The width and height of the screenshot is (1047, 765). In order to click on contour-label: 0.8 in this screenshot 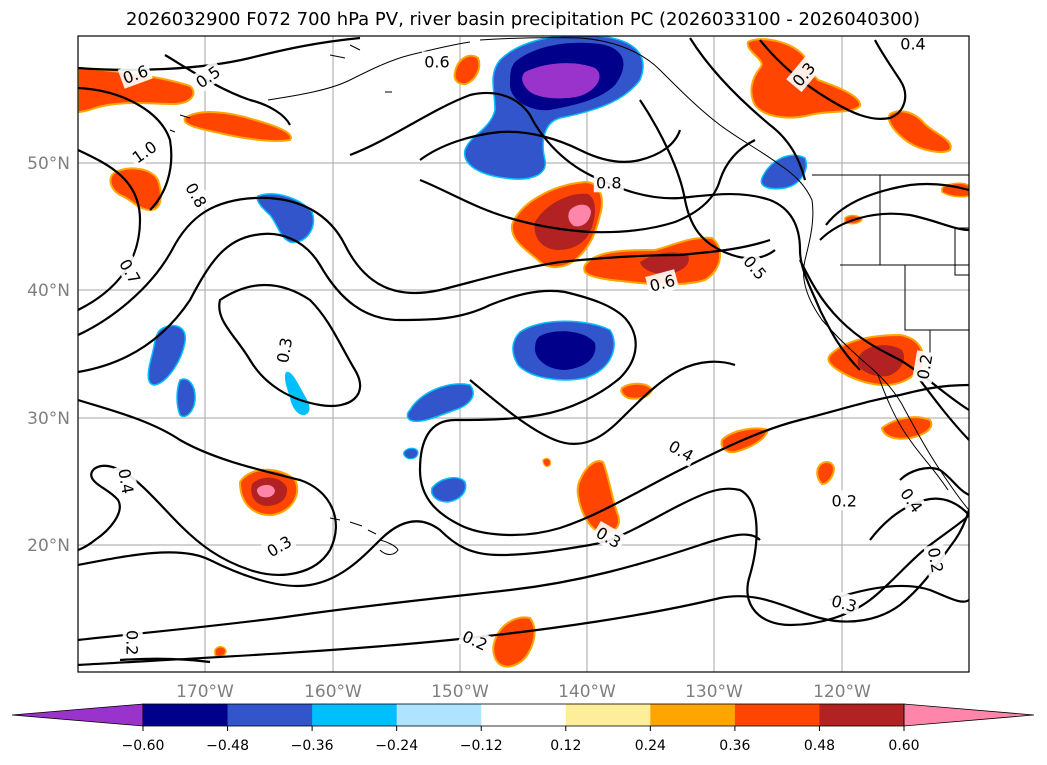, I will do `click(608, 182)`.